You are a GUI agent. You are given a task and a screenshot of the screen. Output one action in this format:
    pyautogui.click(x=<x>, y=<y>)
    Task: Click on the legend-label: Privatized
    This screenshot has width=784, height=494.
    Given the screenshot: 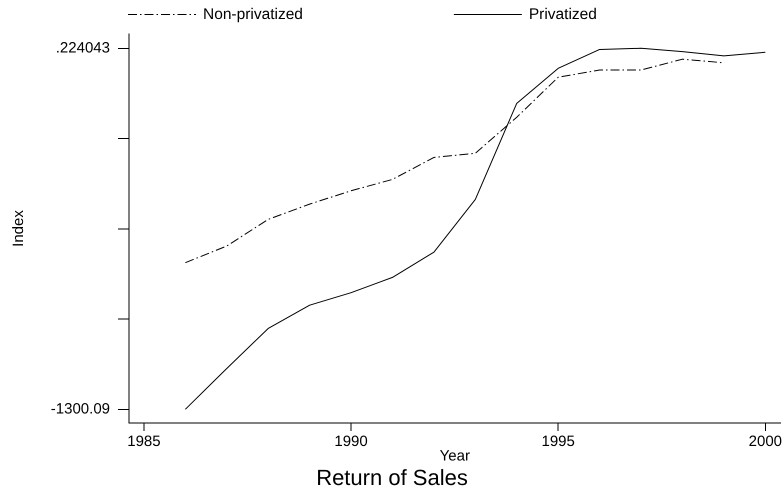 What is the action you would take?
    pyautogui.click(x=562, y=14)
    